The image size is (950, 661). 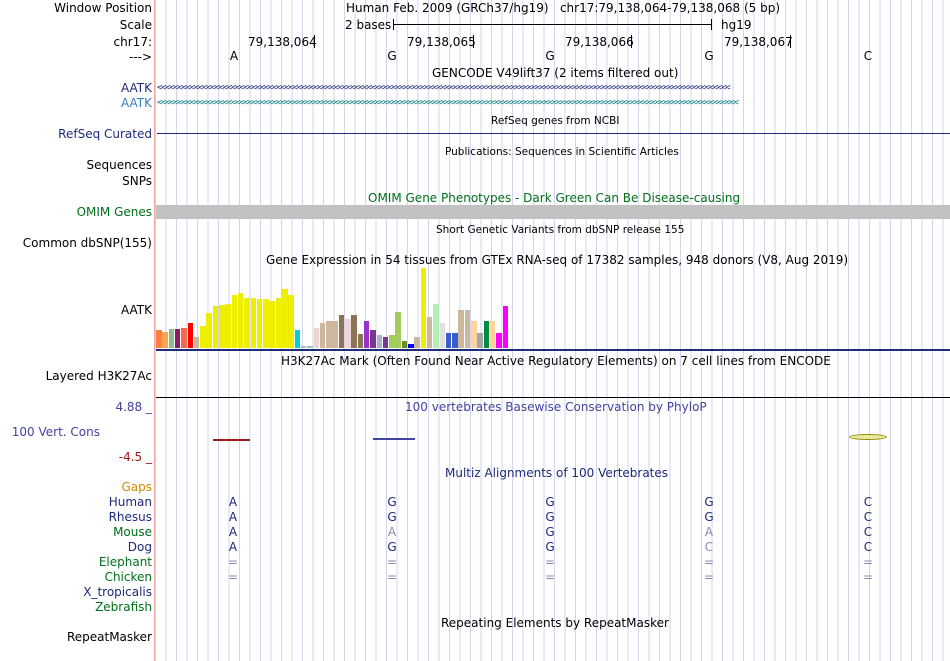 I want to click on species-label: Human, so click(x=130, y=502).